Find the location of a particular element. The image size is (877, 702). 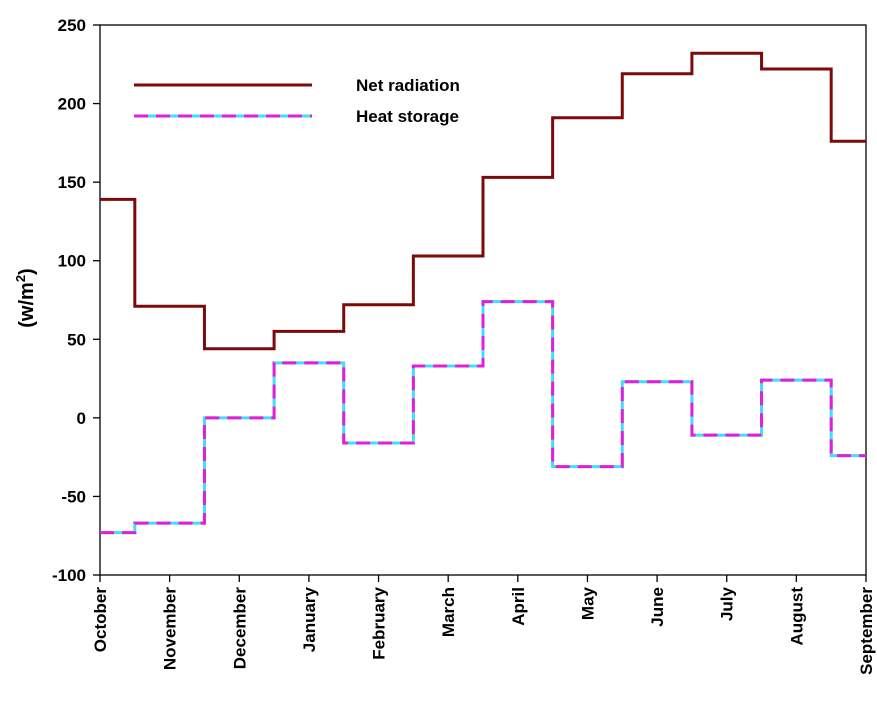

x-tick-label: March is located at coordinates (448, 612).